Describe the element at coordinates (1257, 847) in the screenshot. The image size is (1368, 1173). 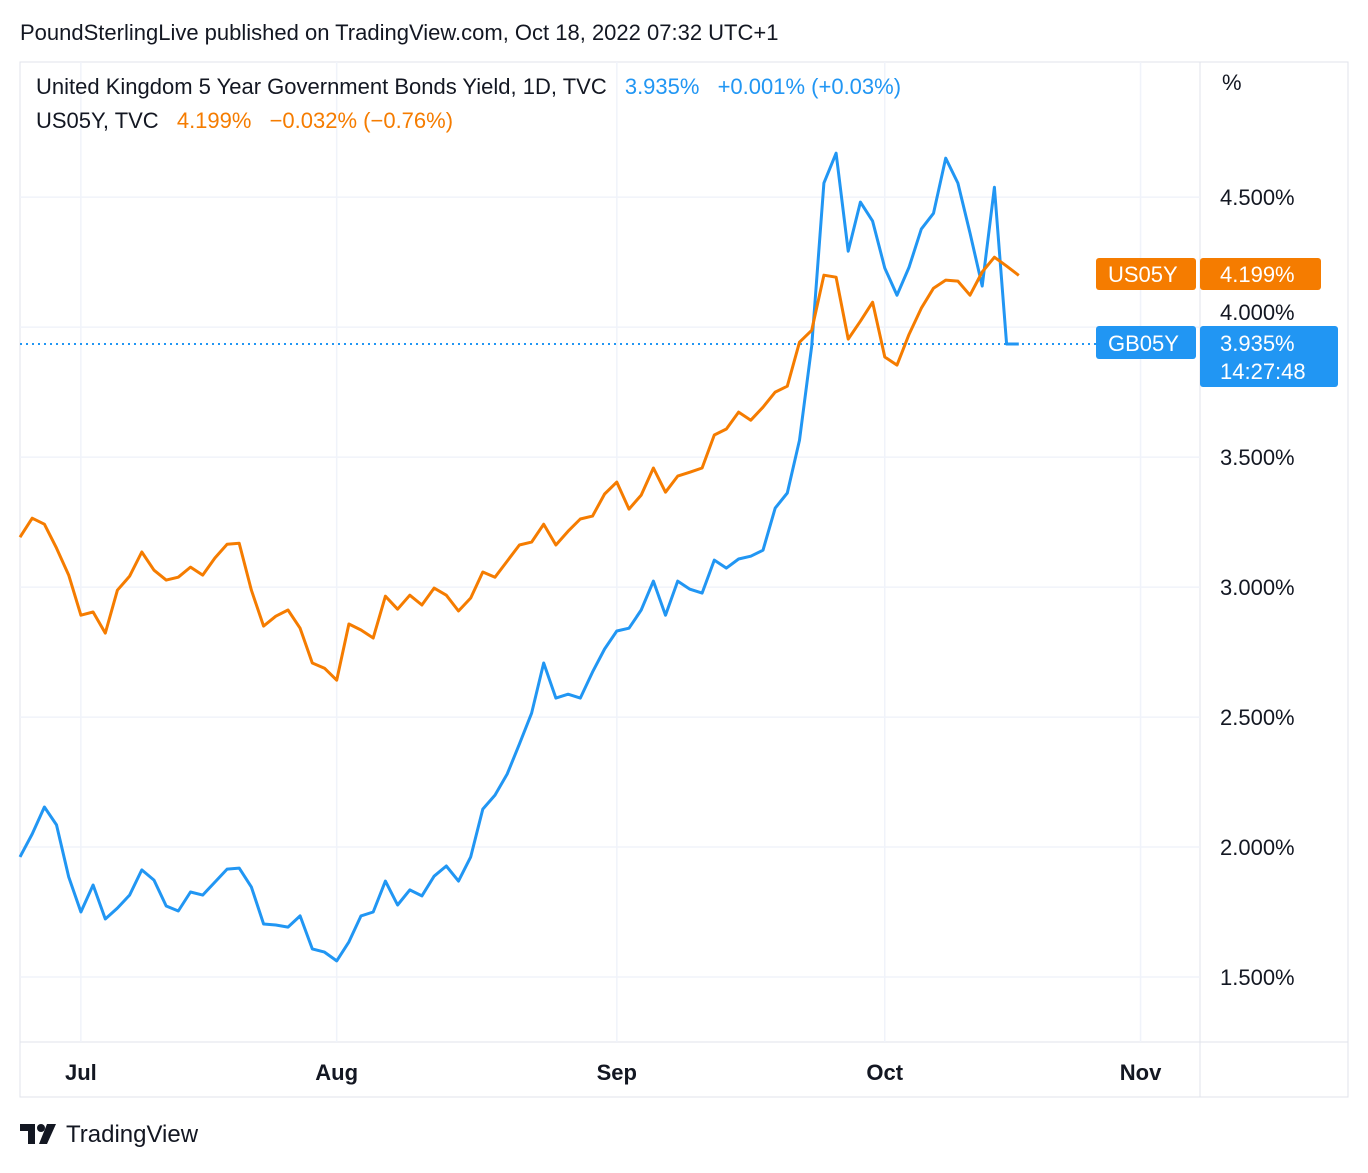
I see `y-tick-label: 2.000%` at that location.